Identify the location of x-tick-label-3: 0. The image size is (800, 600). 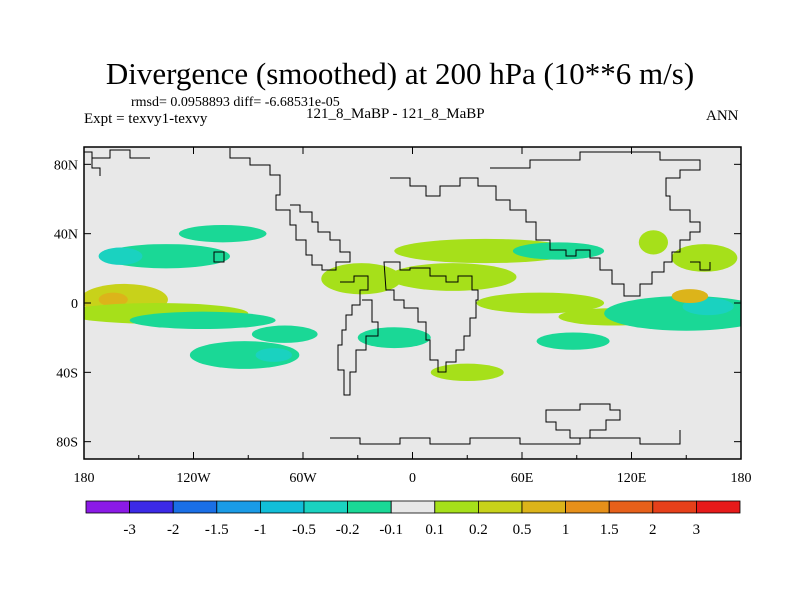
(412, 478).